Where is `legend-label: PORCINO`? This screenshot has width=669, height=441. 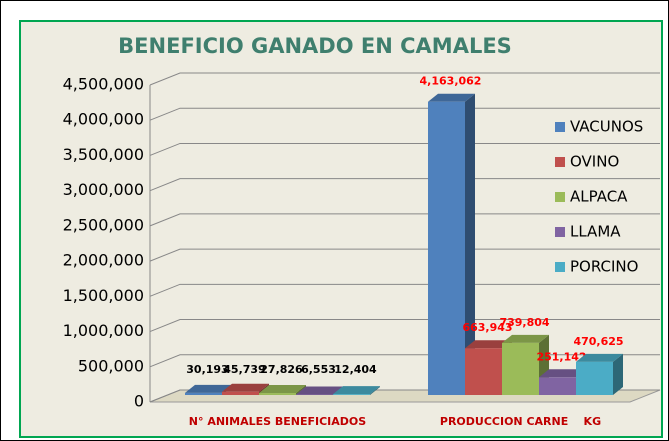 legend-label: PORCINO is located at coordinates (604, 267).